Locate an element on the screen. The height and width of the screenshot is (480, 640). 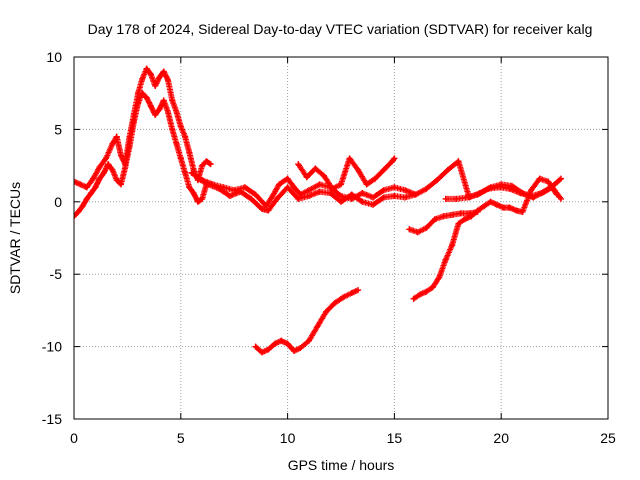
y-axis-label: SDTVAR / TECUs is located at coordinates (15, 238).